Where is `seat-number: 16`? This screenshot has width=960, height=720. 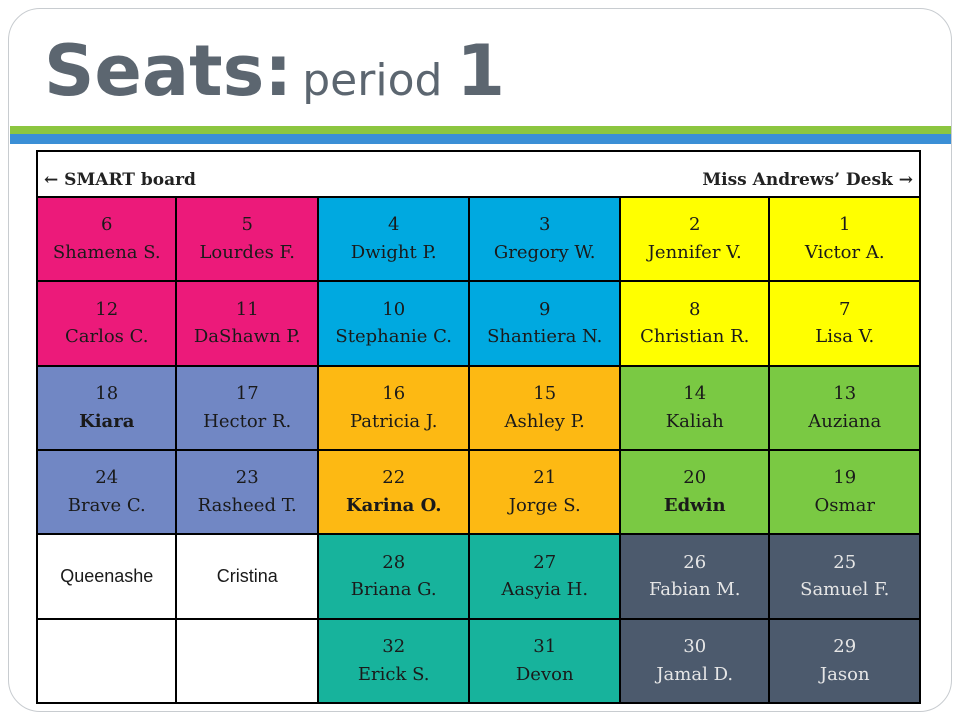 seat-number: 16 is located at coordinates (394, 393).